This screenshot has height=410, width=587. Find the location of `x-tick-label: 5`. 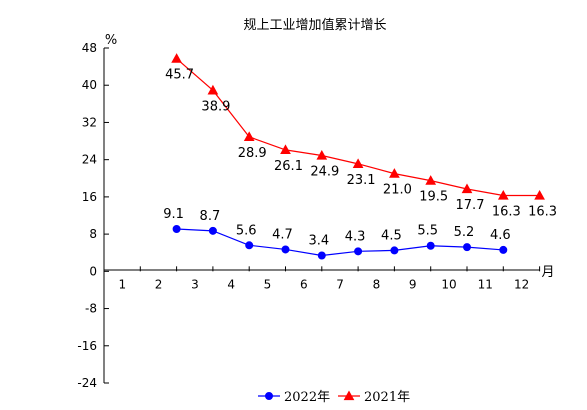

x-tick-label: 5 is located at coordinates (268, 284).